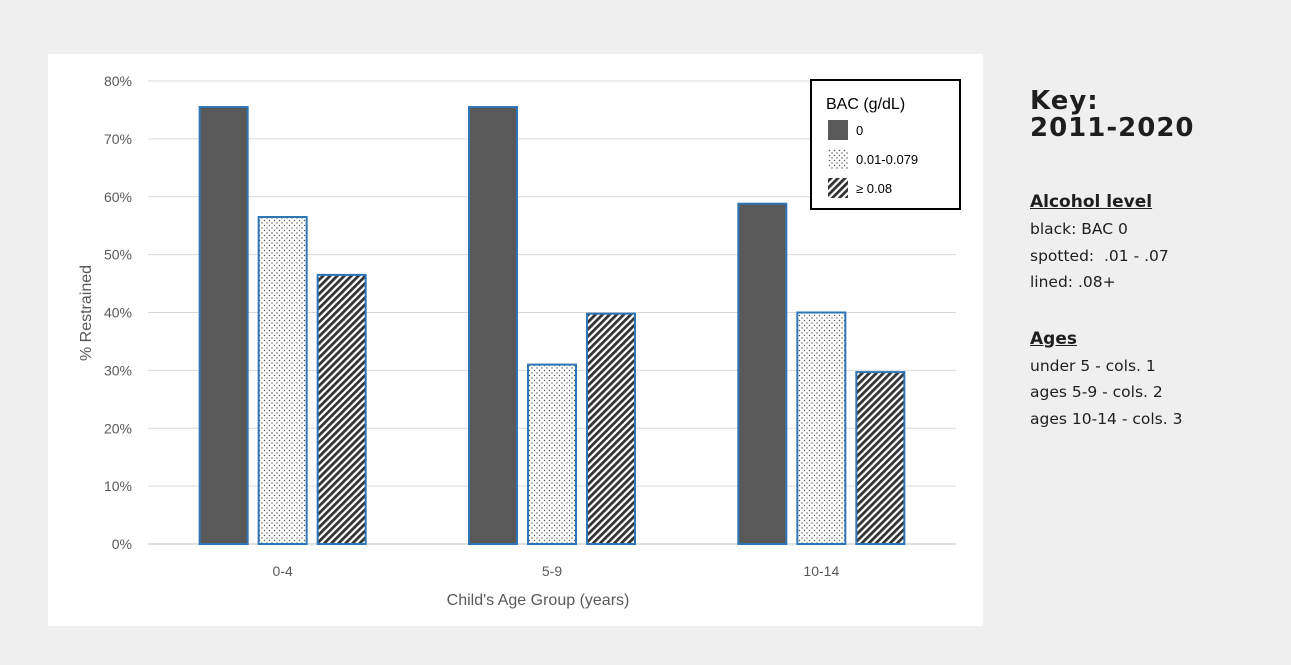 The image size is (1291, 665). What do you see at coordinates (874, 188) in the screenshot?
I see `legend-entry: ≥ 0.08` at bounding box center [874, 188].